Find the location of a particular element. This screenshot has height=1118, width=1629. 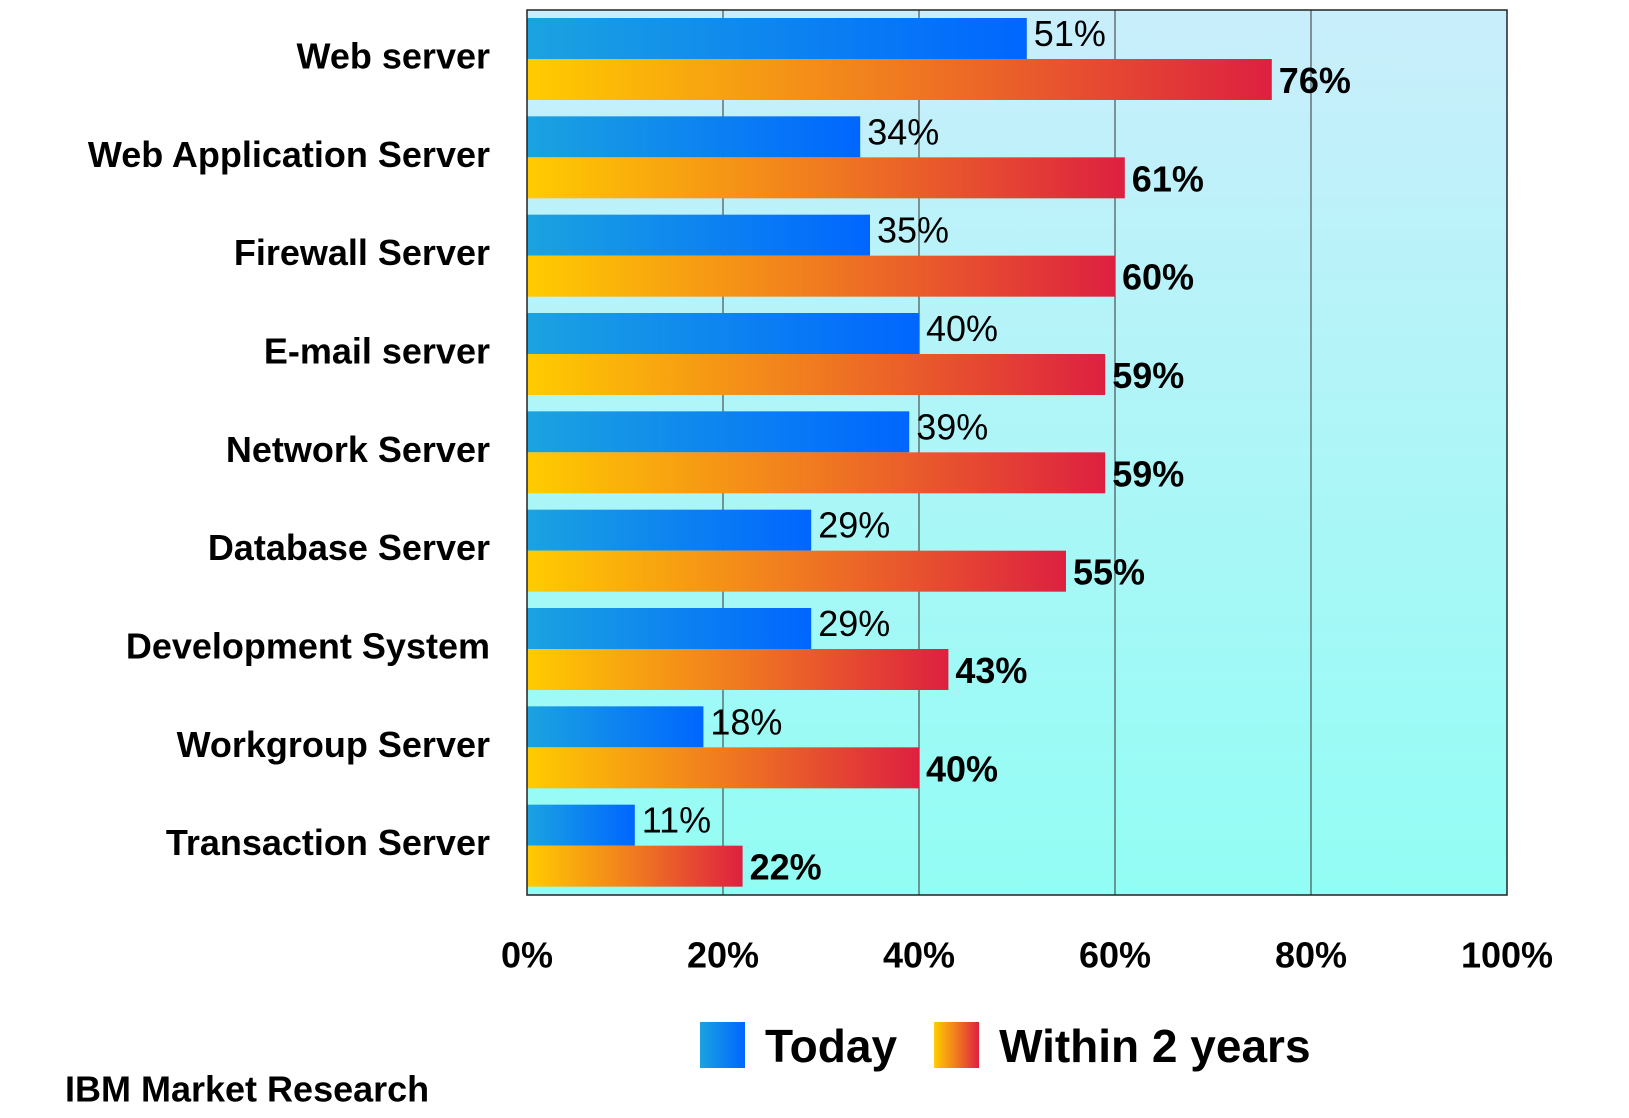

category-label: Transaction Server is located at coordinates (328, 842).